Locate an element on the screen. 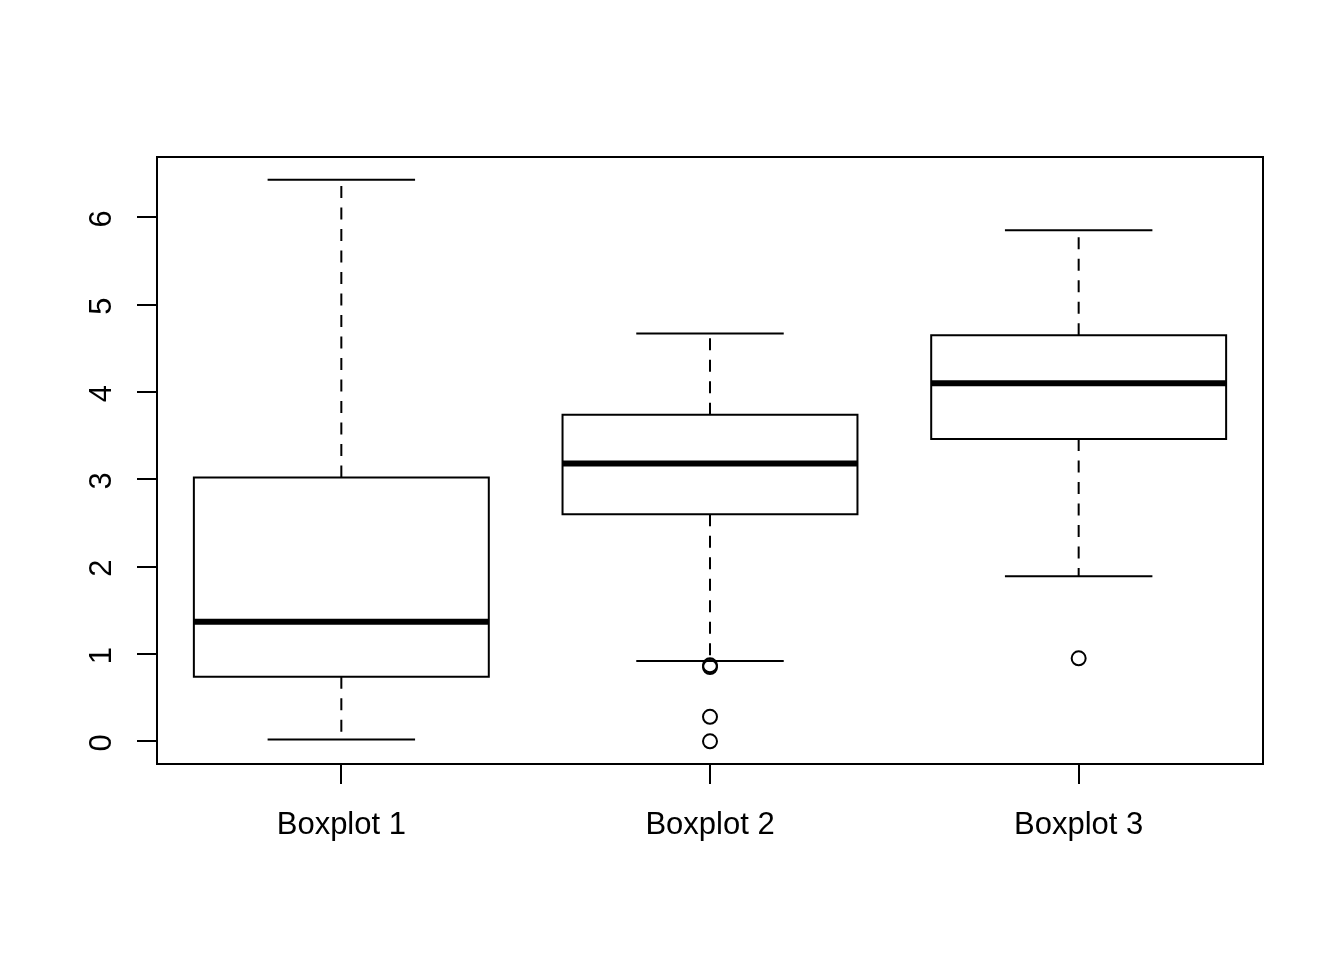 This screenshot has height=960, width=1344. y-tick-label: 4 is located at coordinates (100, 393).